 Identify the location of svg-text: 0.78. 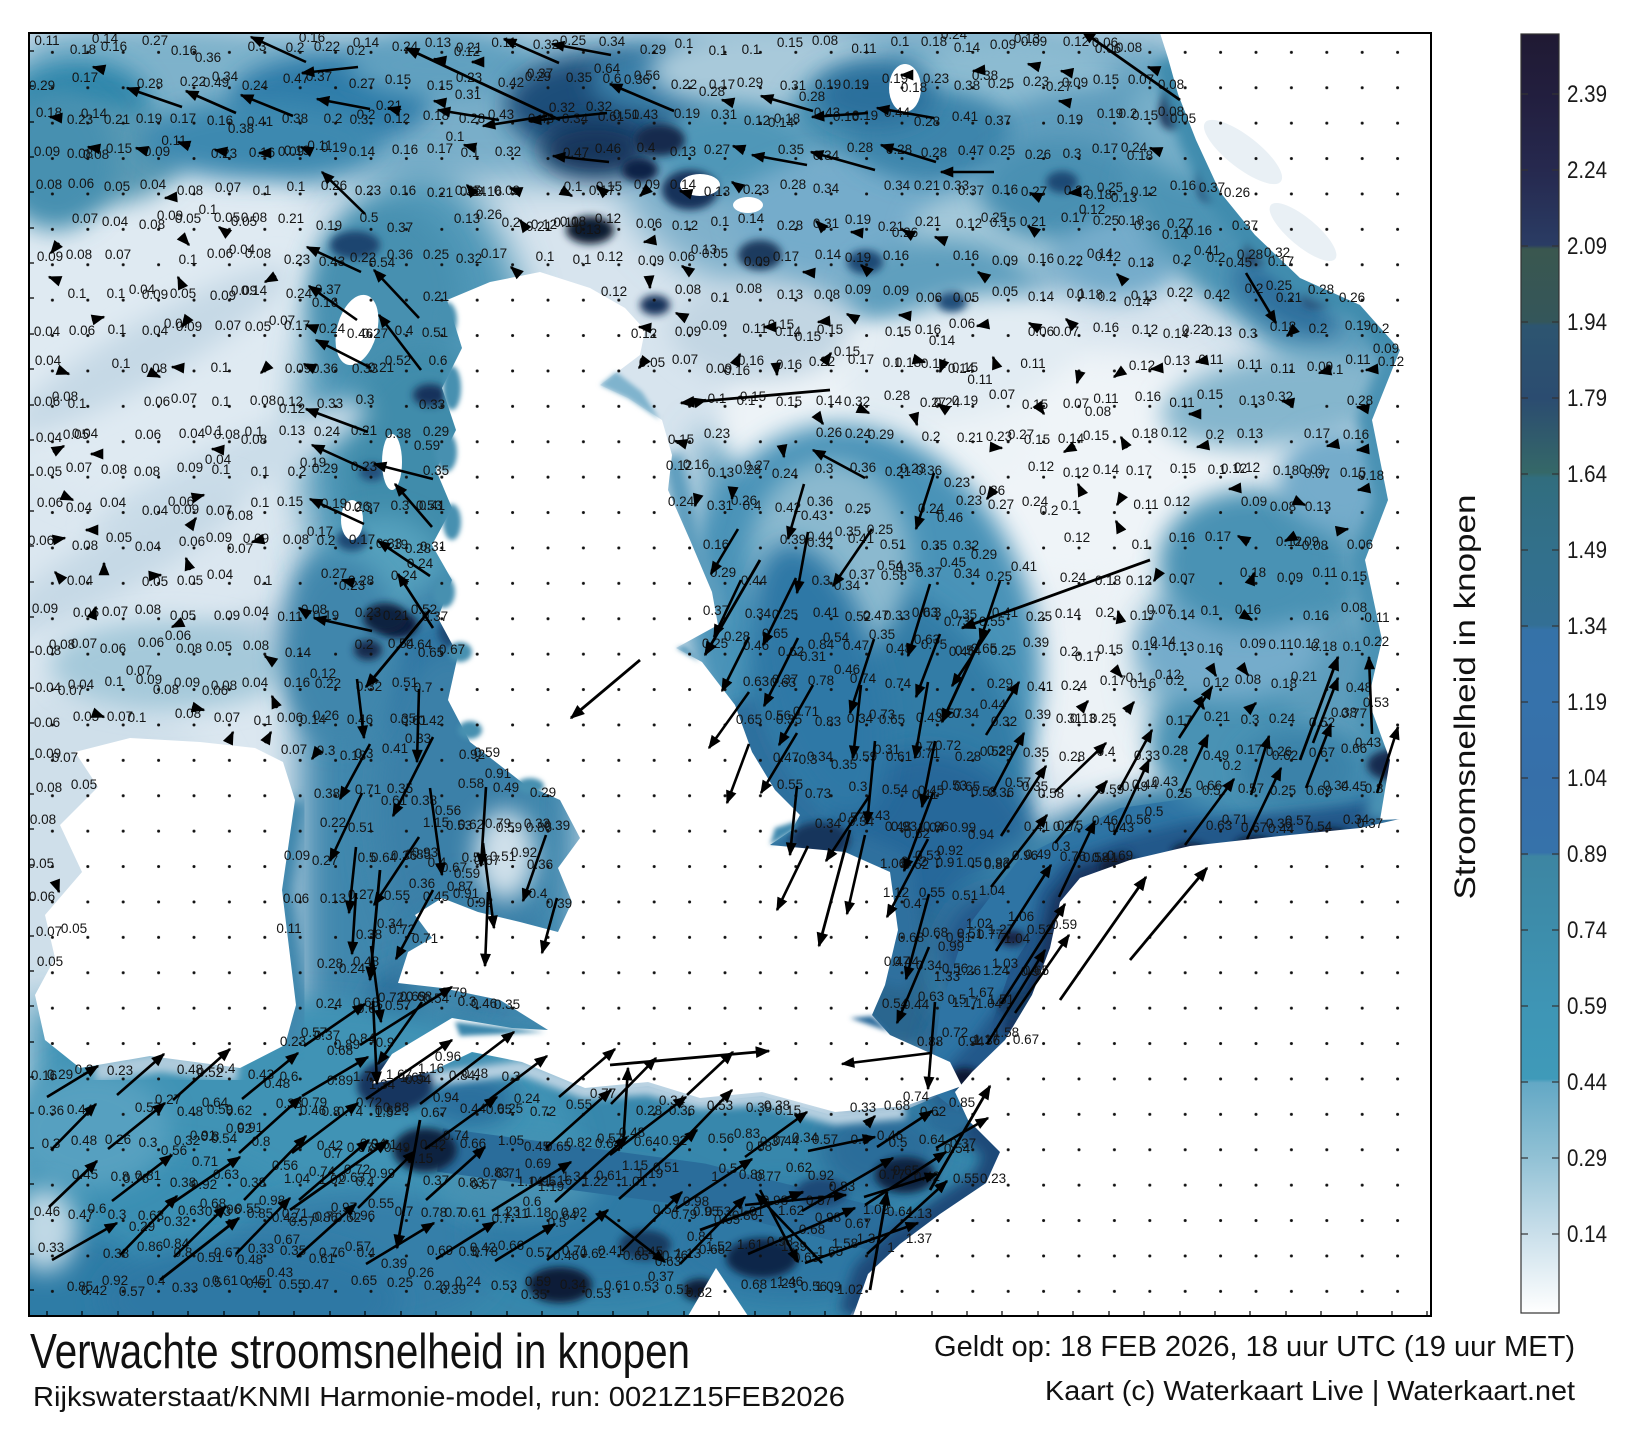
(821, 680).